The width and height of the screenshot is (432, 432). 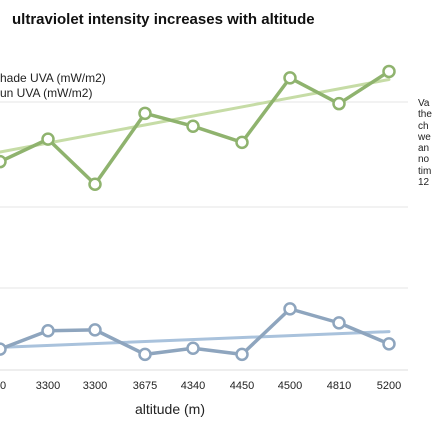 What do you see at coordinates (46, 93) in the screenshot?
I see `legend-entry-sun: sun UVA (mW/m2)` at bounding box center [46, 93].